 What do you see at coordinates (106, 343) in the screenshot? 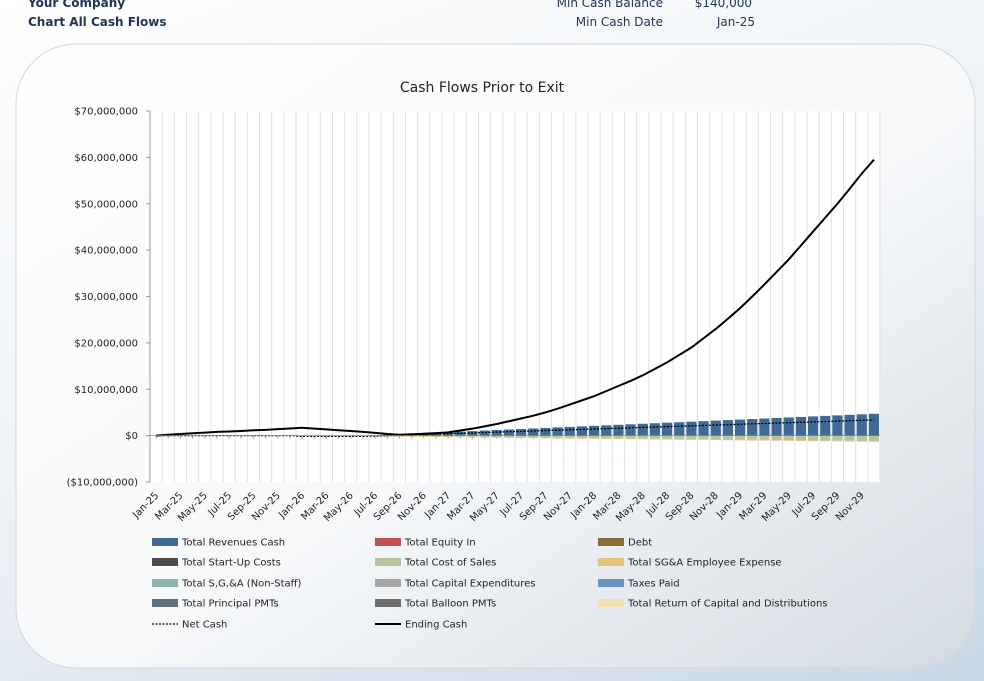
I see `y-tick-label: $20,000,000` at bounding box center [106, 343].